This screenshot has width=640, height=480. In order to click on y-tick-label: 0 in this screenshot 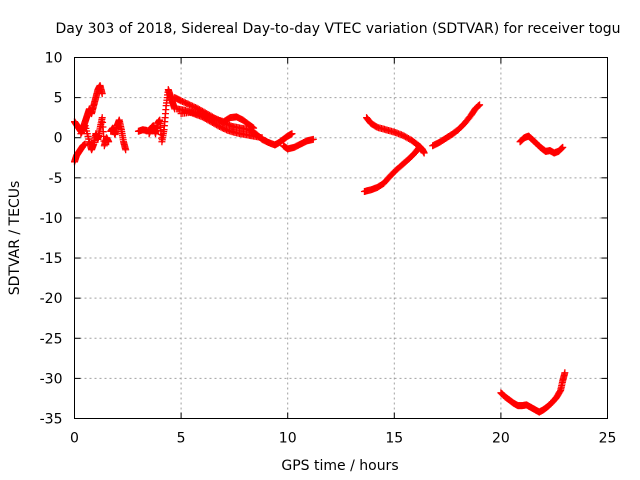, I will do `click(58, 139)`.